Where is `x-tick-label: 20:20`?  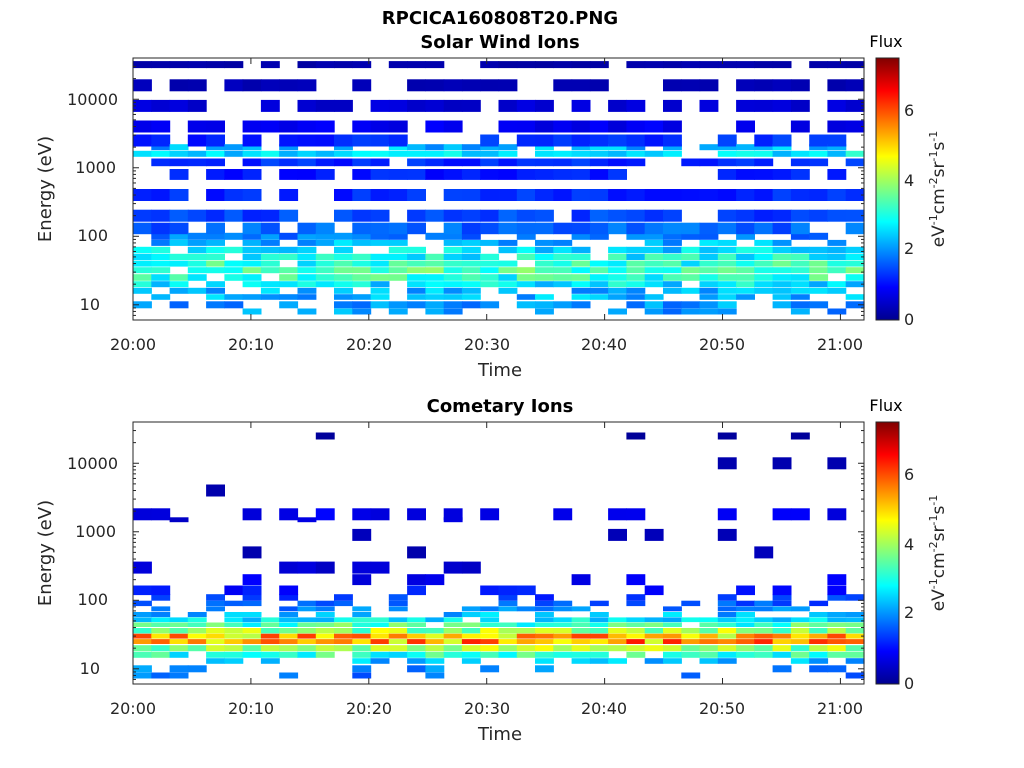 x-tick-label: 20:20 is located at coordinates (369, 708).